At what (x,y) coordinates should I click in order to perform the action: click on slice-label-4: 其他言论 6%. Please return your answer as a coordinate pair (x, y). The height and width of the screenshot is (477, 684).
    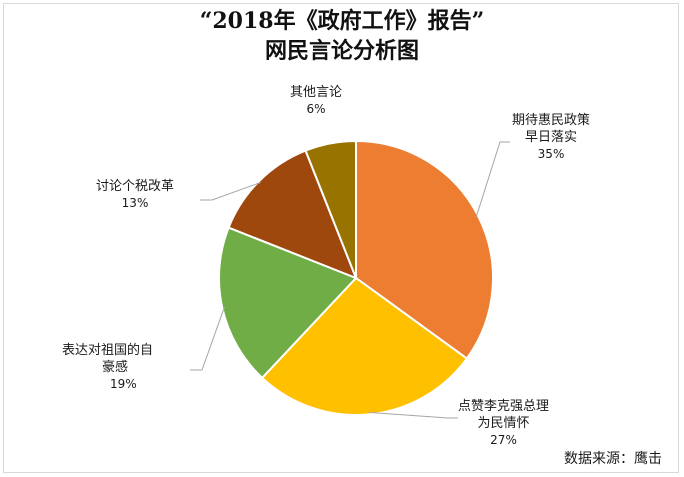
    Looking at the image, I should click on (316, 100).